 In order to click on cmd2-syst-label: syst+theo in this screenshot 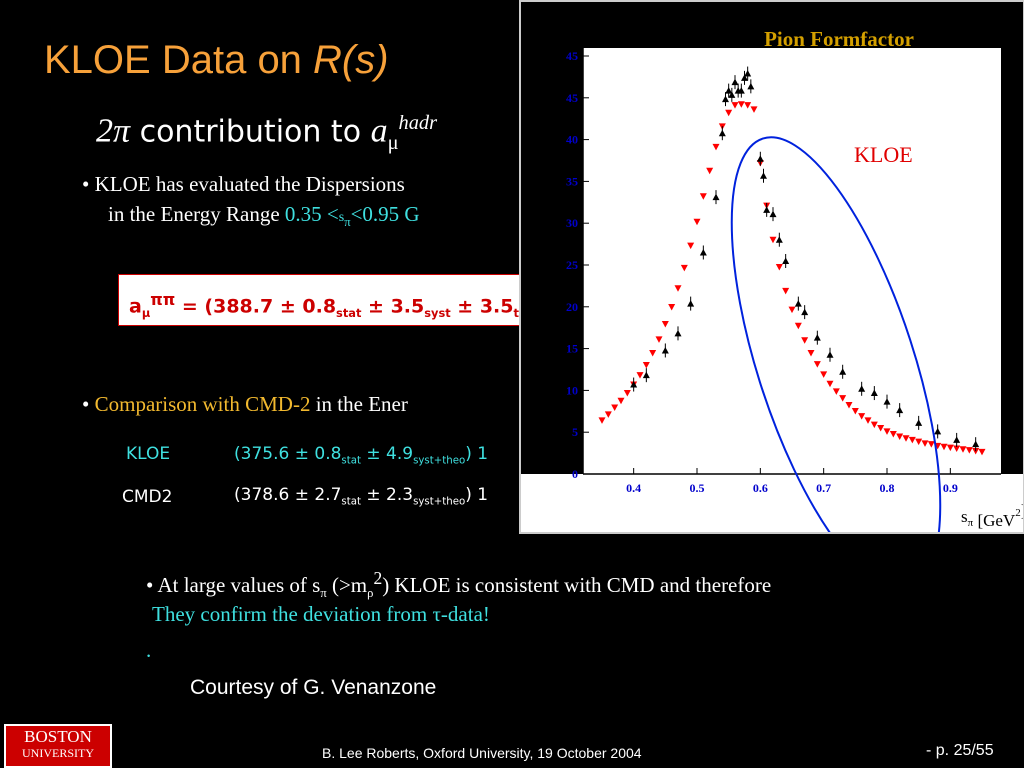, I will do `click(439, 502)`.